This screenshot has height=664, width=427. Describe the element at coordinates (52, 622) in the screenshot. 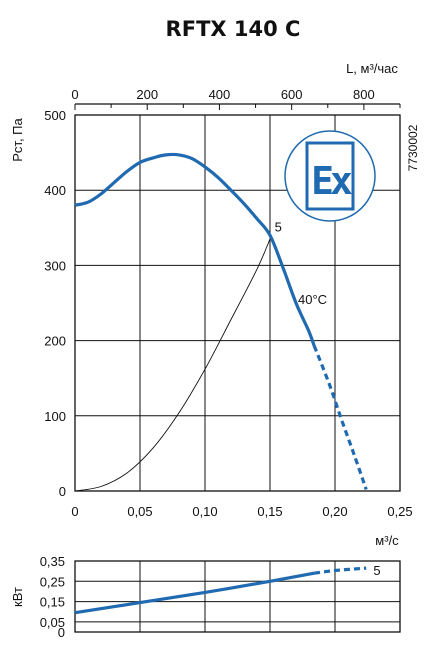

I see `power-y-tick-label: 0,05` at that location.